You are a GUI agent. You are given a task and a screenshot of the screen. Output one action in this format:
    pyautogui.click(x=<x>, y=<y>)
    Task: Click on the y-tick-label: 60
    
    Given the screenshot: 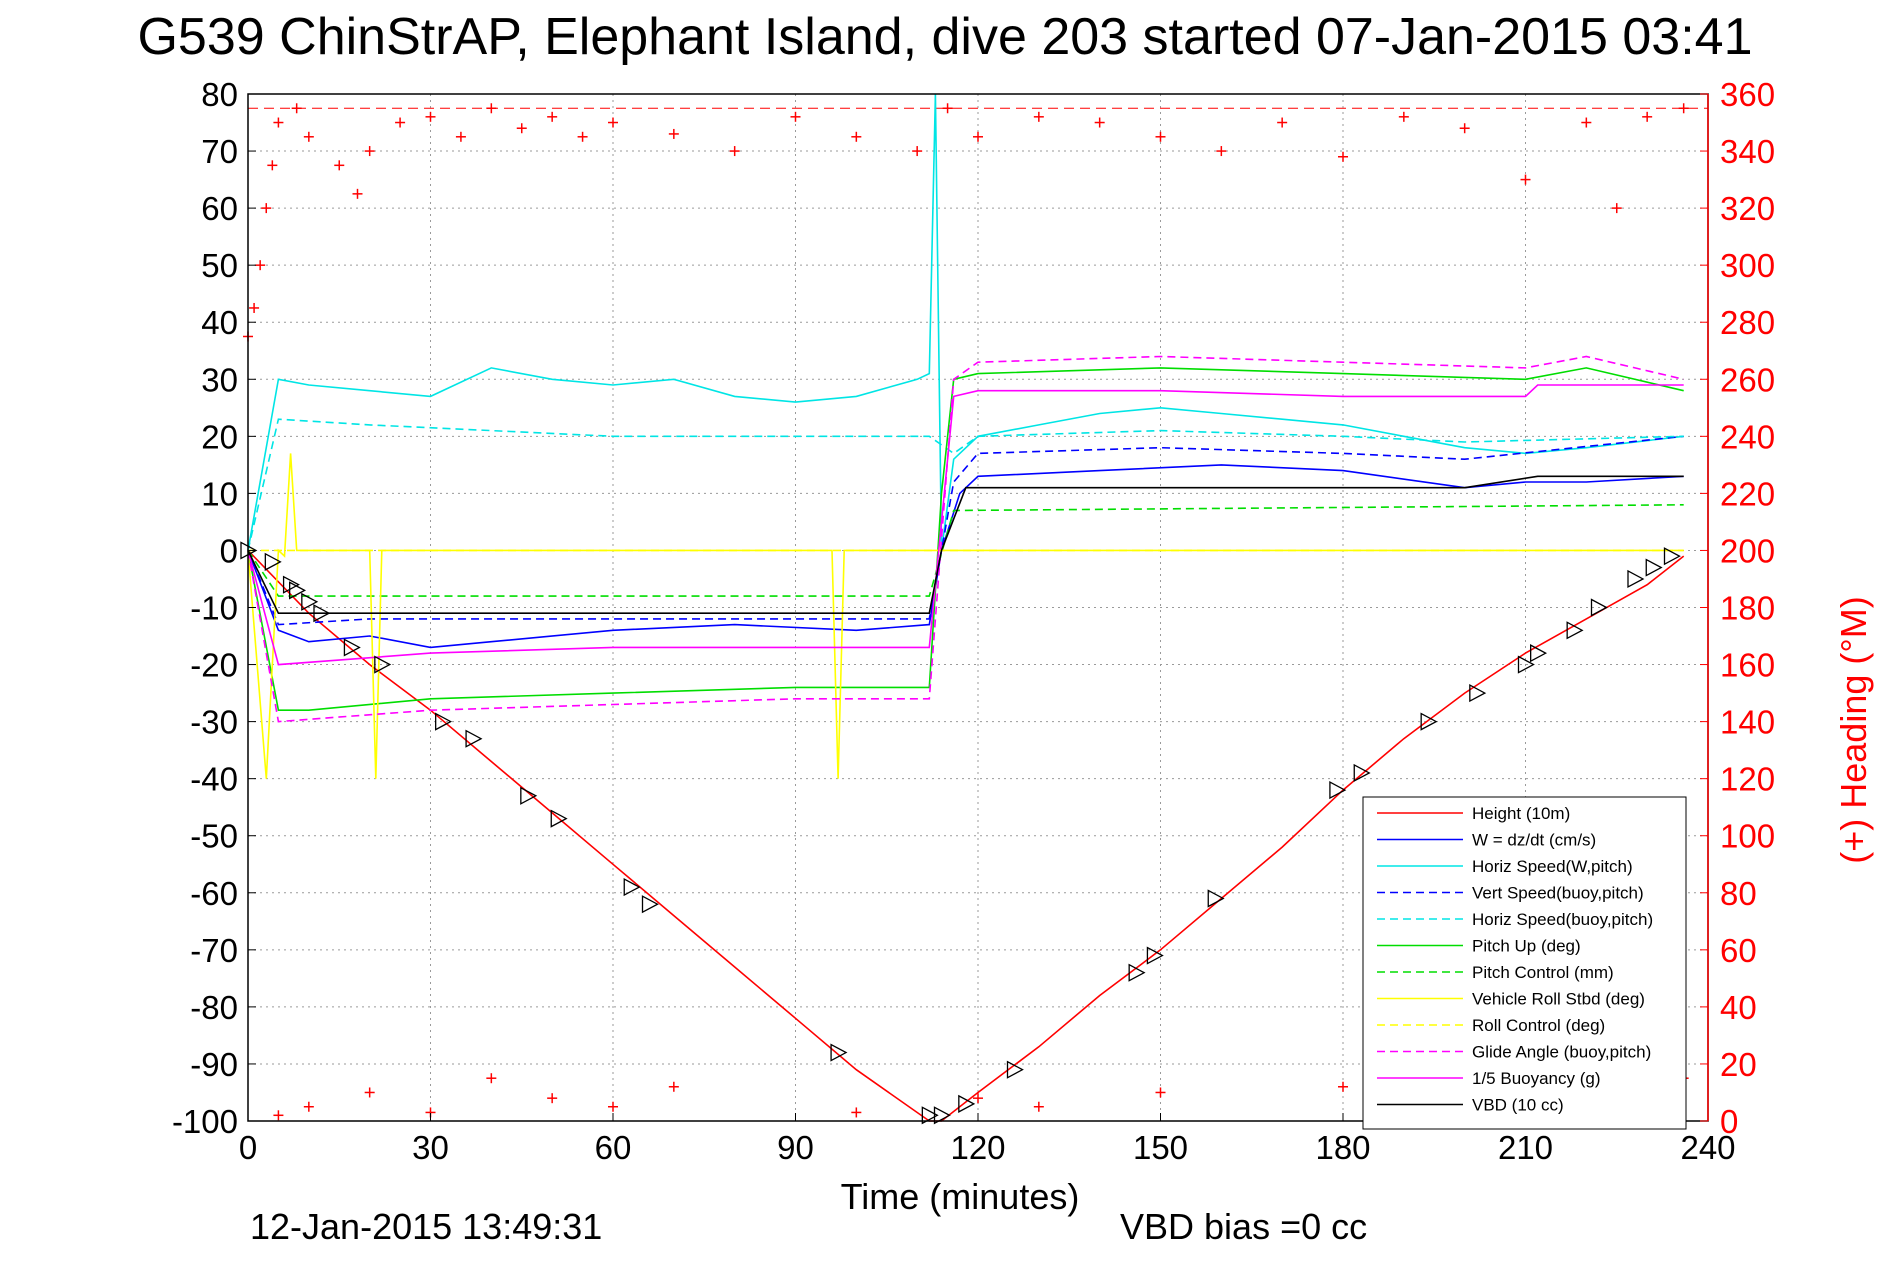 What is the action you would take?
    pyautogui.click(x=219, y=208)
    